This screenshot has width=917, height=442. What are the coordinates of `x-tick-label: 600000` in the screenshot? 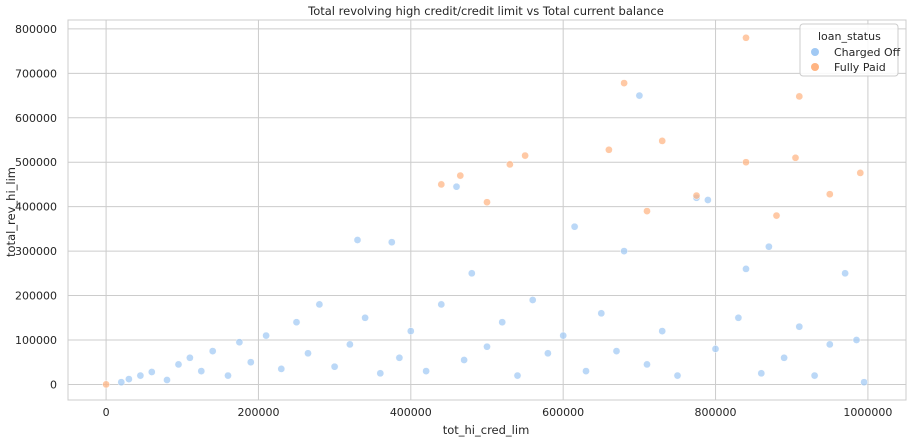 It's located at (563, 412).